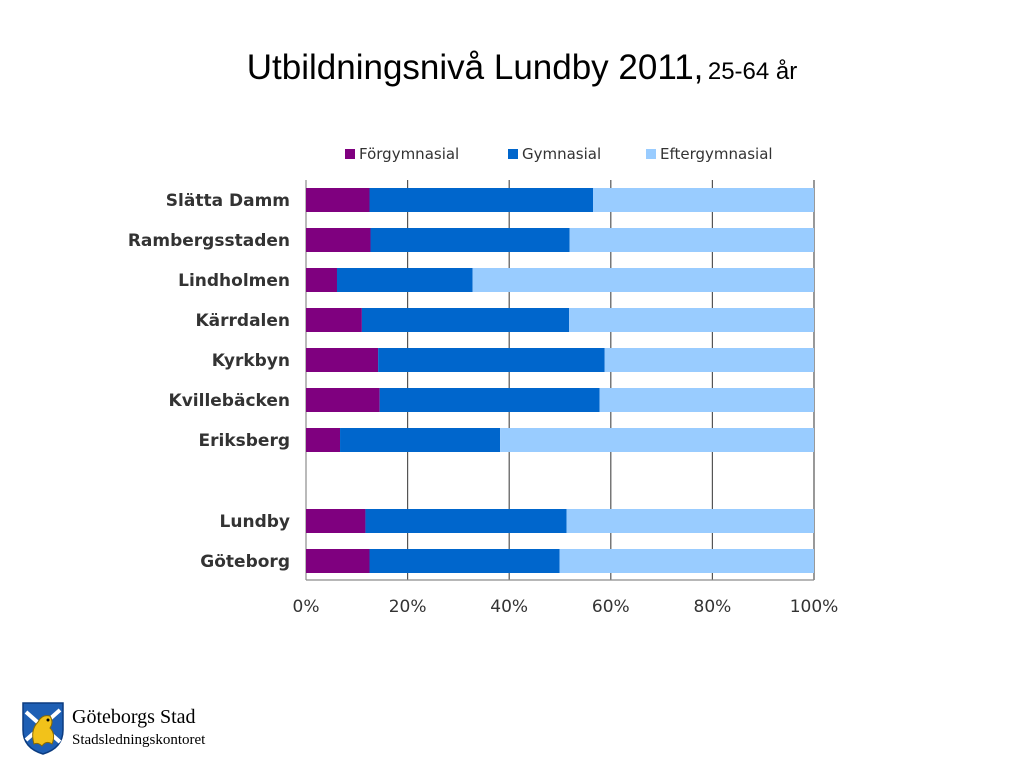 The height and width of the screenshot is (768, 1024). I want to click on tick-label: 0%, so click(306, 607).